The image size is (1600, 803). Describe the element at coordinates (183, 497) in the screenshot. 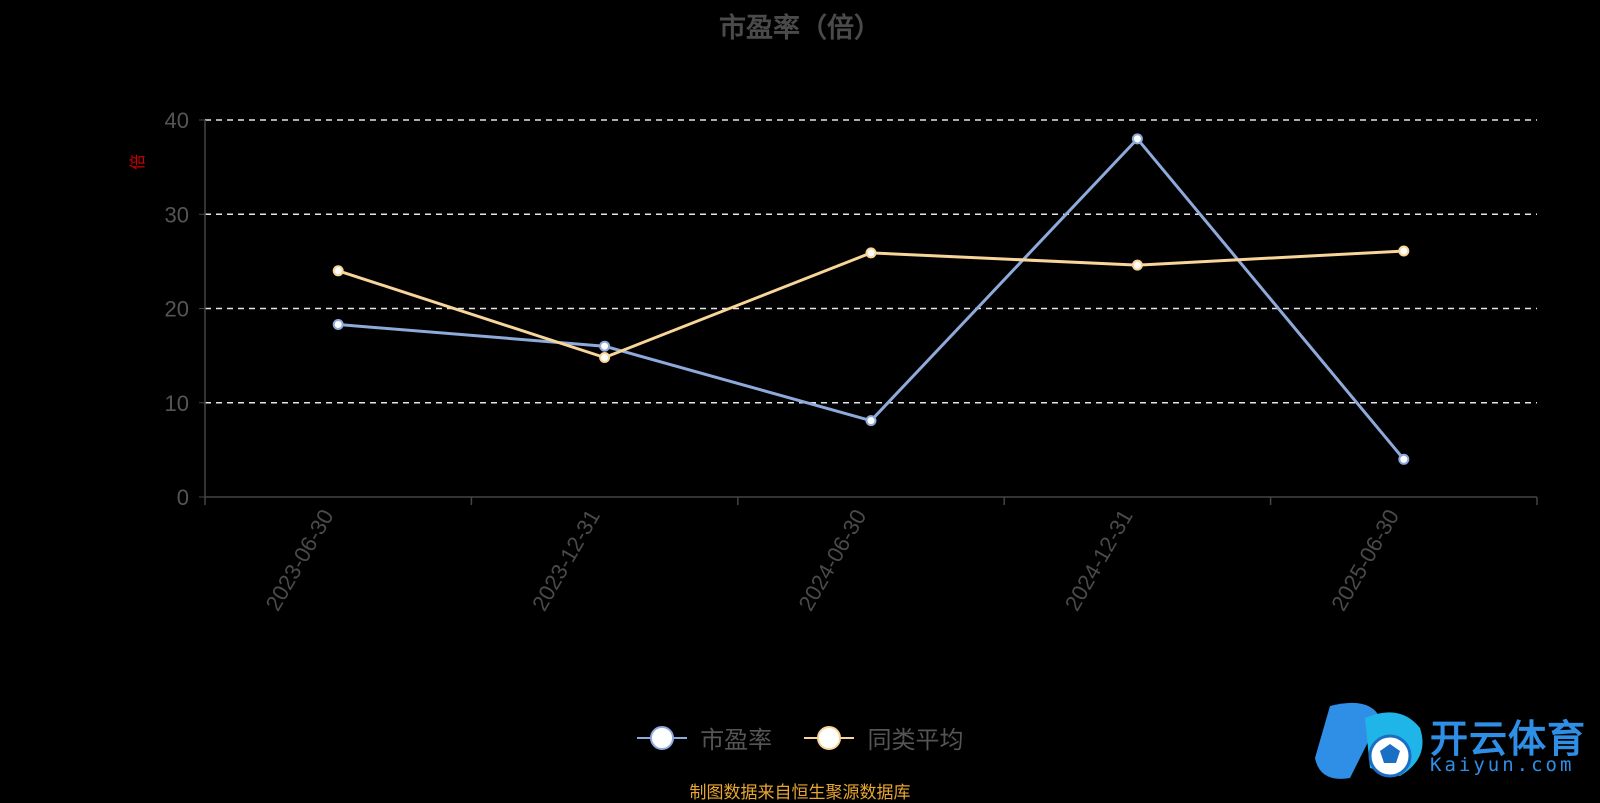

I see `y-tick-label: 0` at that location.